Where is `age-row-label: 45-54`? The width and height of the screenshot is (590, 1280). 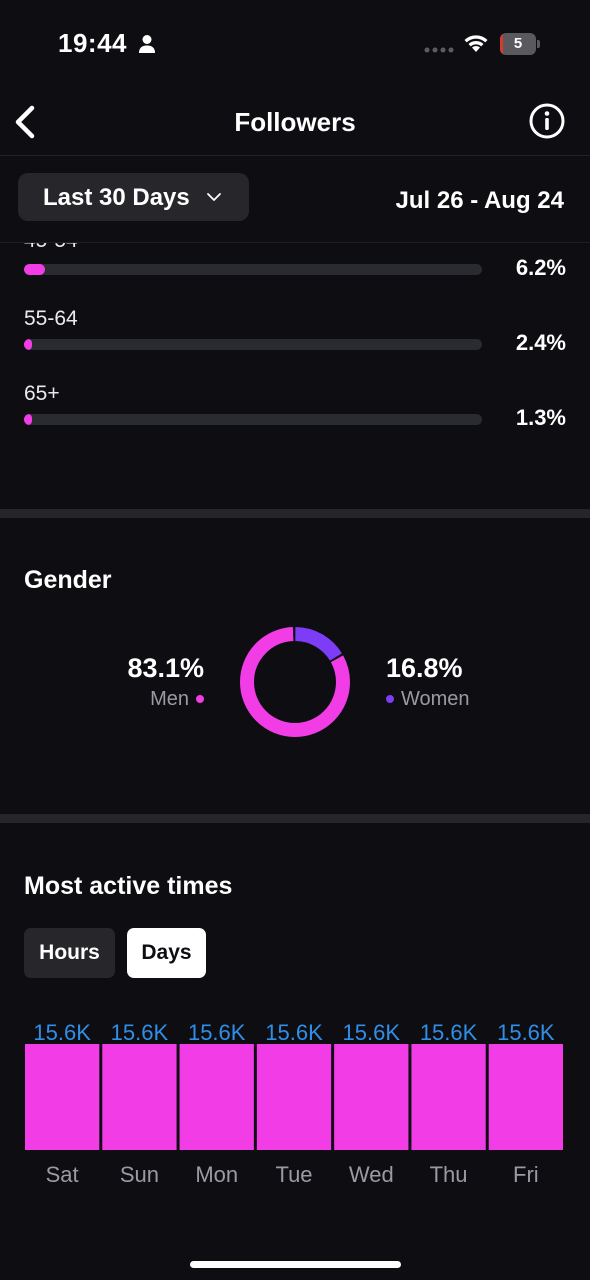 age-row-label: 45-54 is located at coordinates (51, 248).